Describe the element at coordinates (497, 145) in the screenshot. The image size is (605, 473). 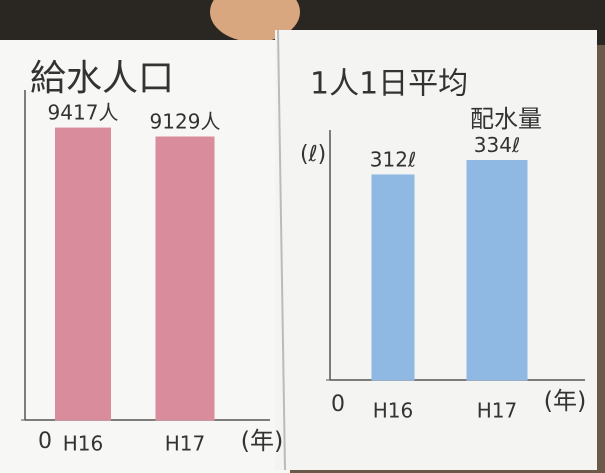
I see `value-label: 334ℓ` at that location.